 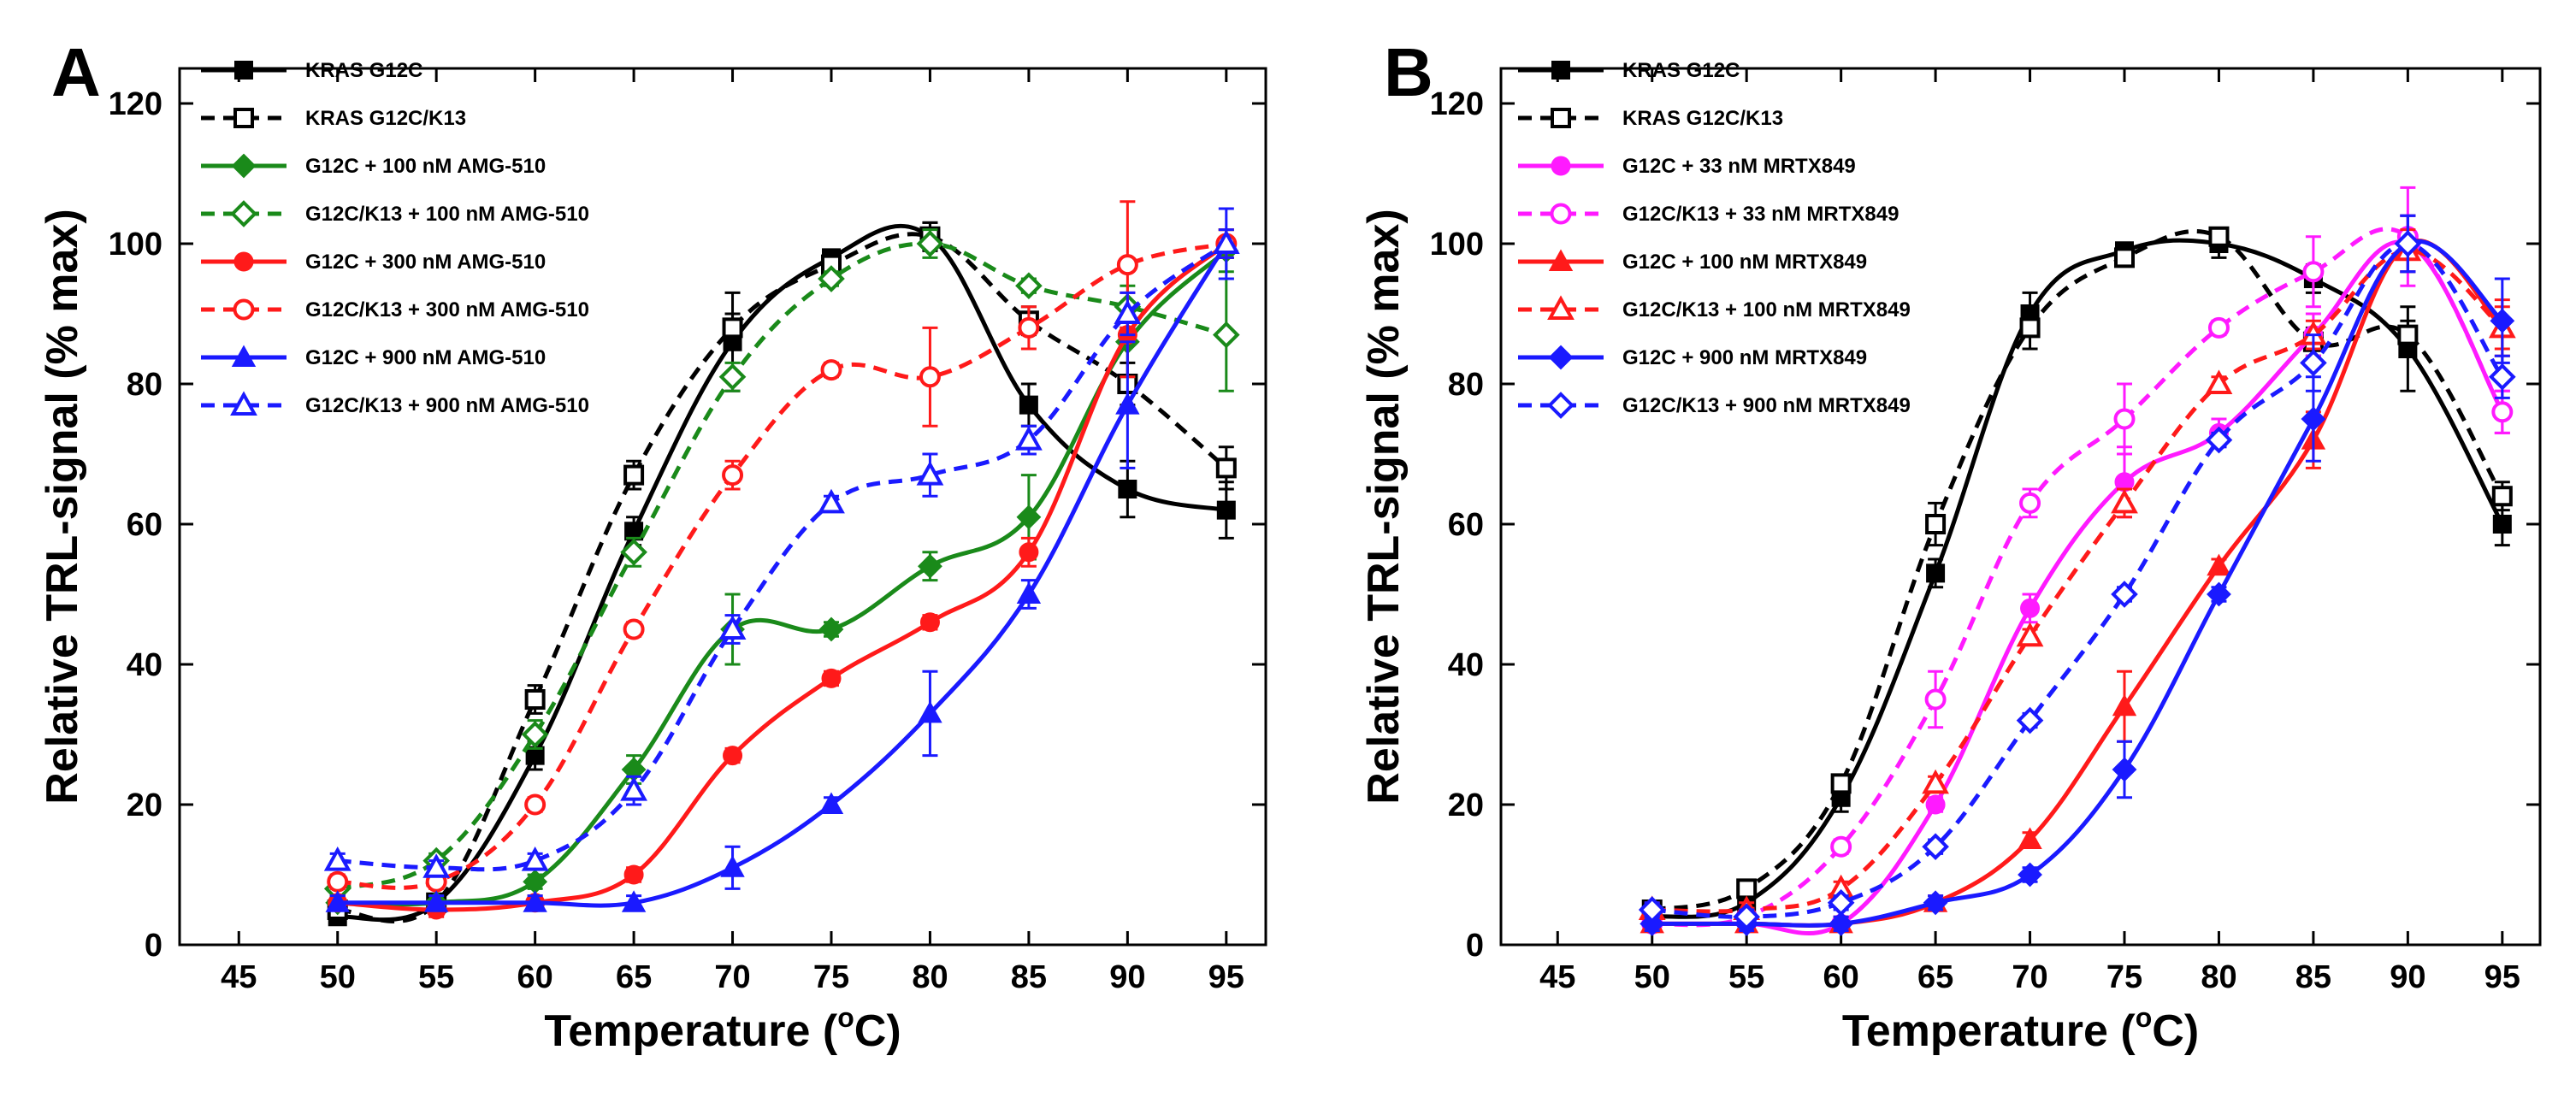 I want to click on y-tick-label: 80, so click(x=144, y=385).